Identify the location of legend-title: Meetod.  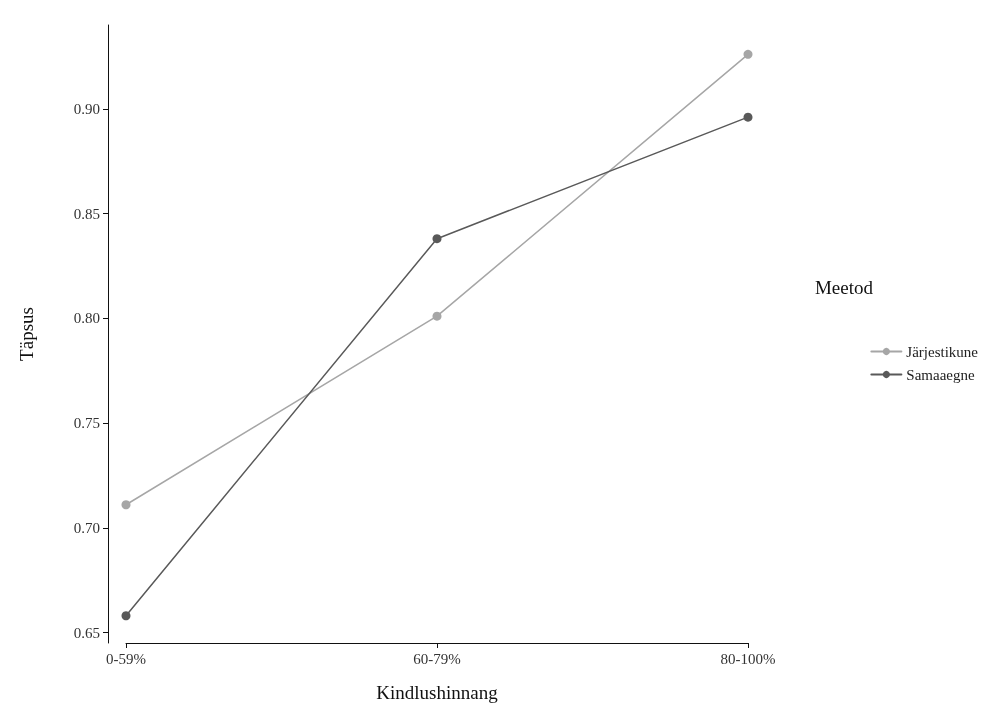
(844, 287).